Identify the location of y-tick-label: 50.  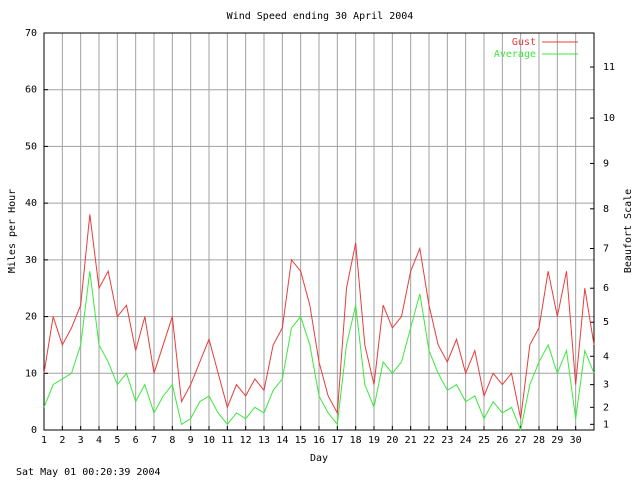
(31, 146).